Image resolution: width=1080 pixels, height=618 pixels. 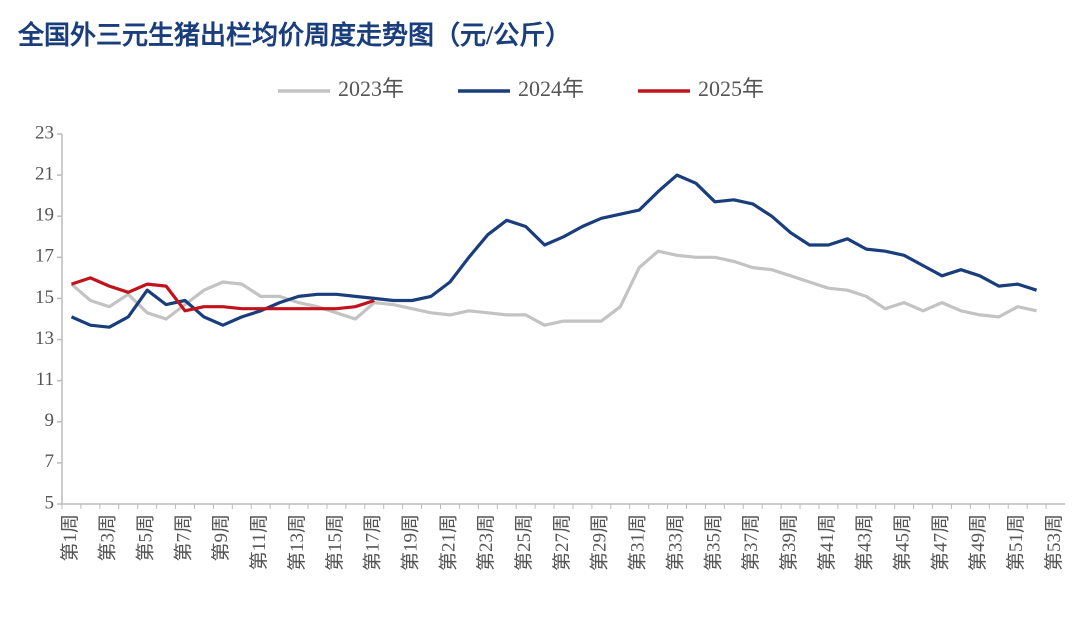 I want to click on x-tick-label: 第13周, so click(x=297, y=542).